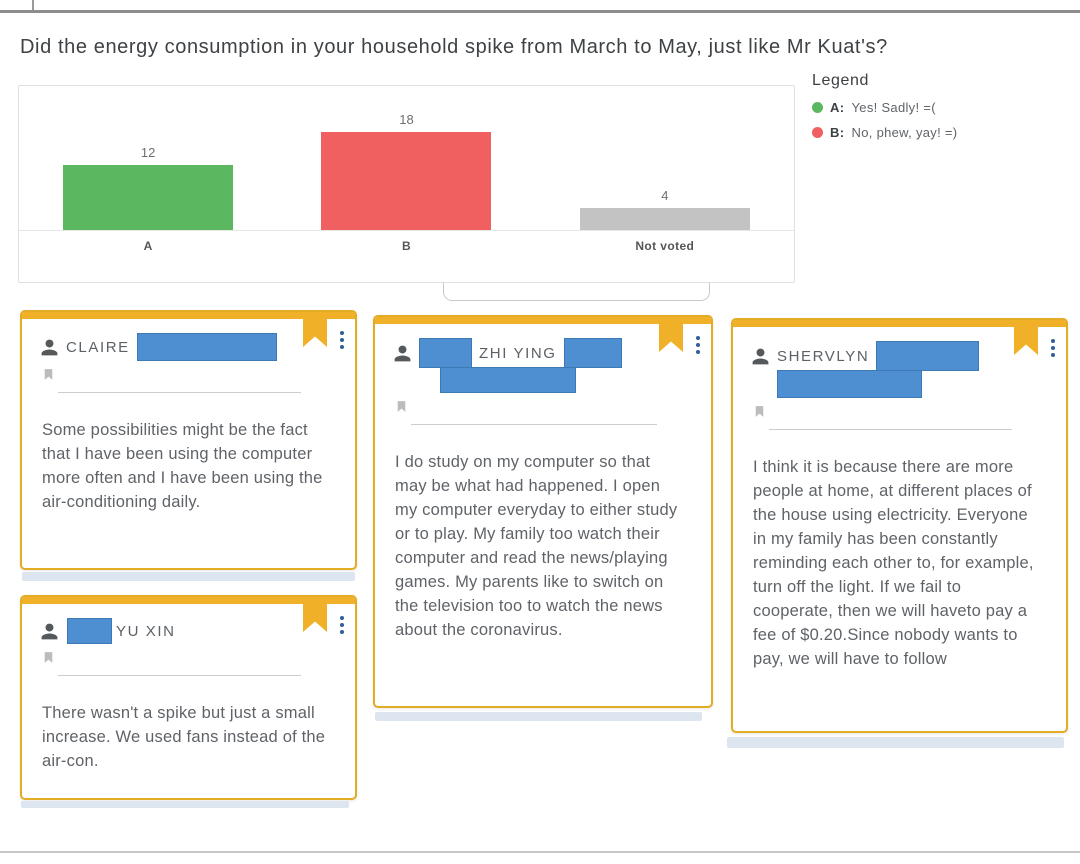  I want to click on legend-key: B:, so click(837, 132).